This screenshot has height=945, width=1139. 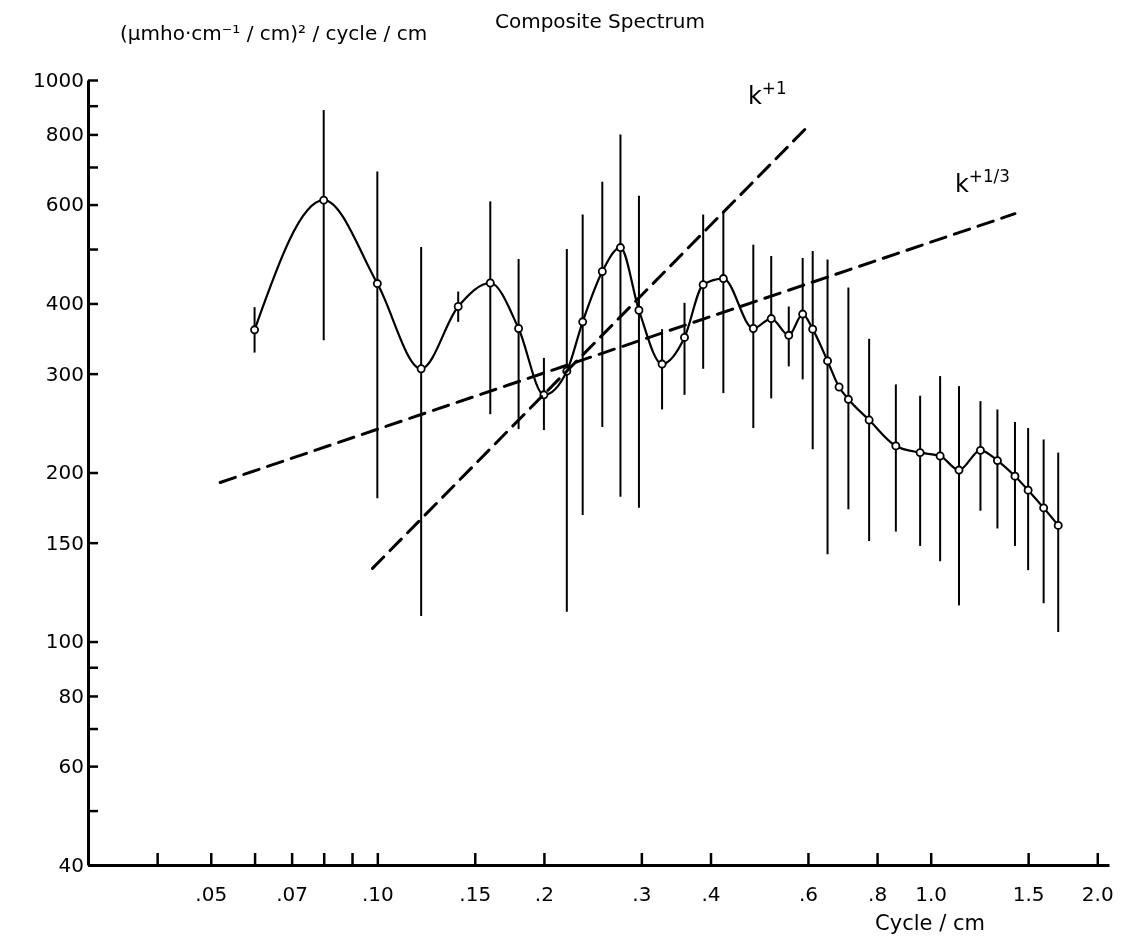 I want to click on y-tick-label: 60, so click(x=71, y=766).